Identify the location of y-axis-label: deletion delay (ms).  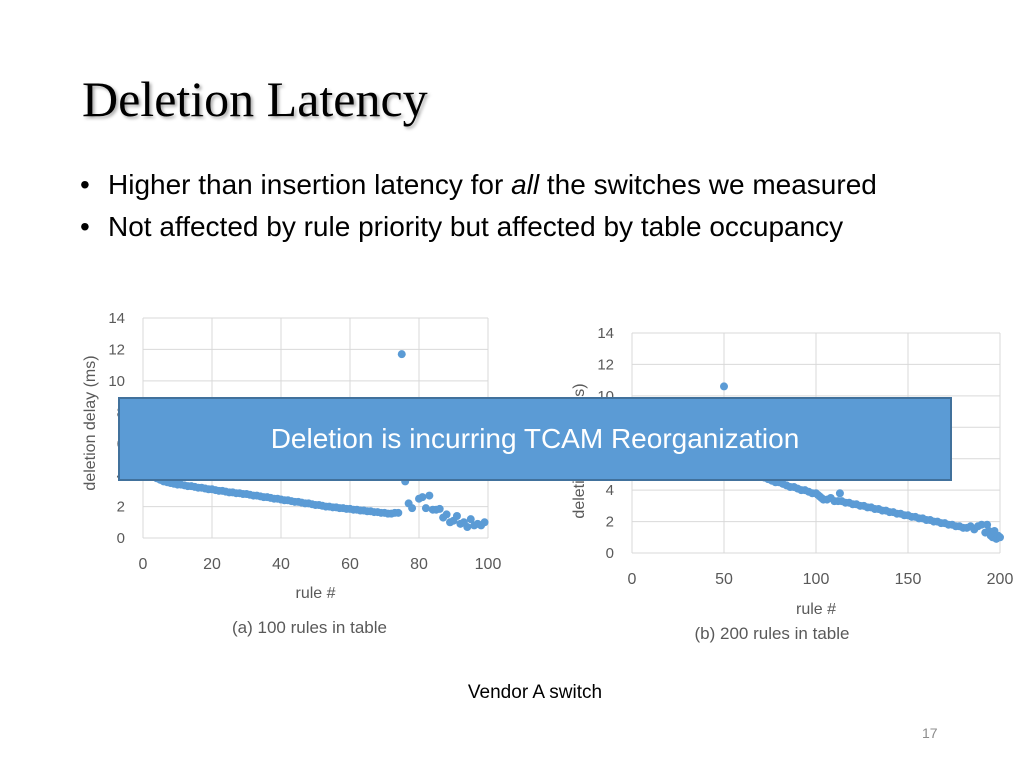
(90, 422).